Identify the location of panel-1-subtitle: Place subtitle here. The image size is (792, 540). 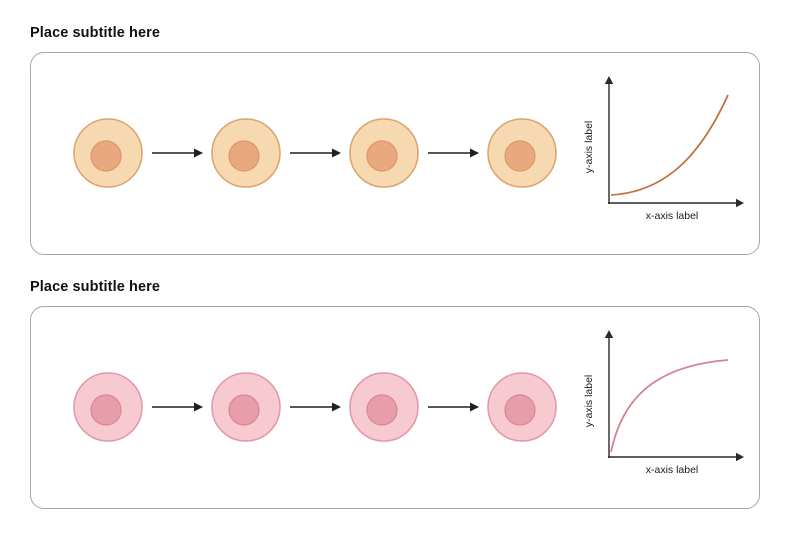
(95, 33).